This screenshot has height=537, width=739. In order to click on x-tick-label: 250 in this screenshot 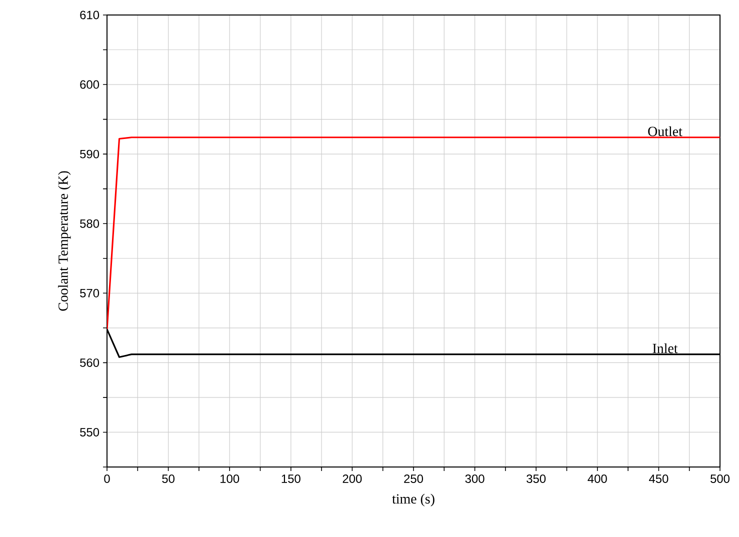, I will do `click(414, 478)`.